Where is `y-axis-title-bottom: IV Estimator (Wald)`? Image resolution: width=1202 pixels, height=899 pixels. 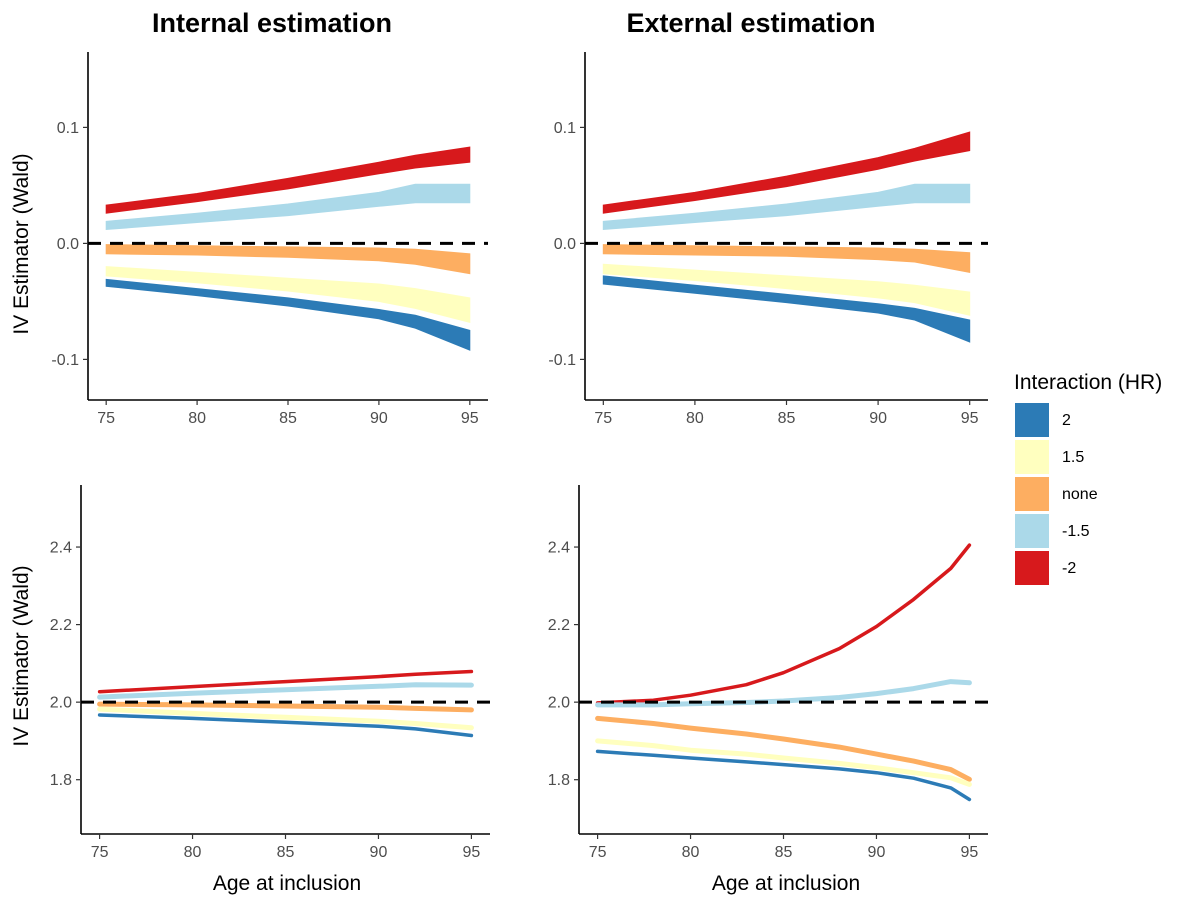
y-axis-title-bottom: IV Estimator (Wald) is located at coordinates (21, 655).